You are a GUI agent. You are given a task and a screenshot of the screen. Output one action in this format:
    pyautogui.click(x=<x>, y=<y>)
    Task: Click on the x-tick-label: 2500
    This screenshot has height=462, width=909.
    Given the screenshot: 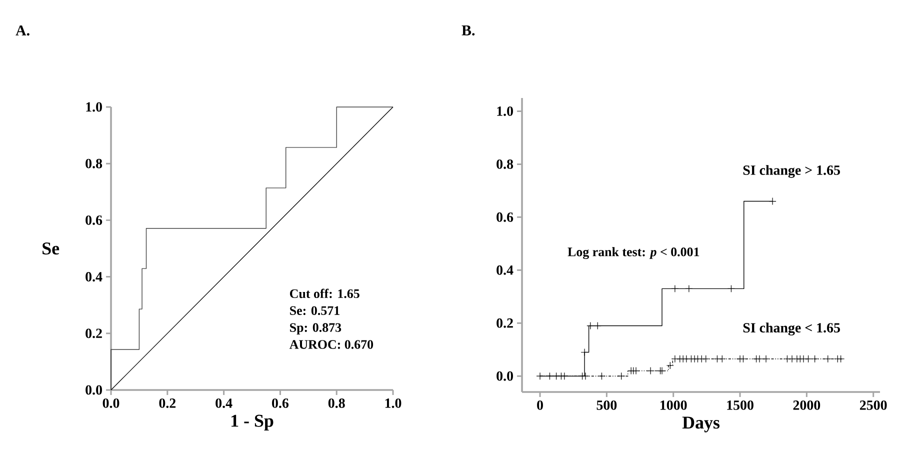 What is the action you would take?
    pyautogui.click(x=873, y=405)
    